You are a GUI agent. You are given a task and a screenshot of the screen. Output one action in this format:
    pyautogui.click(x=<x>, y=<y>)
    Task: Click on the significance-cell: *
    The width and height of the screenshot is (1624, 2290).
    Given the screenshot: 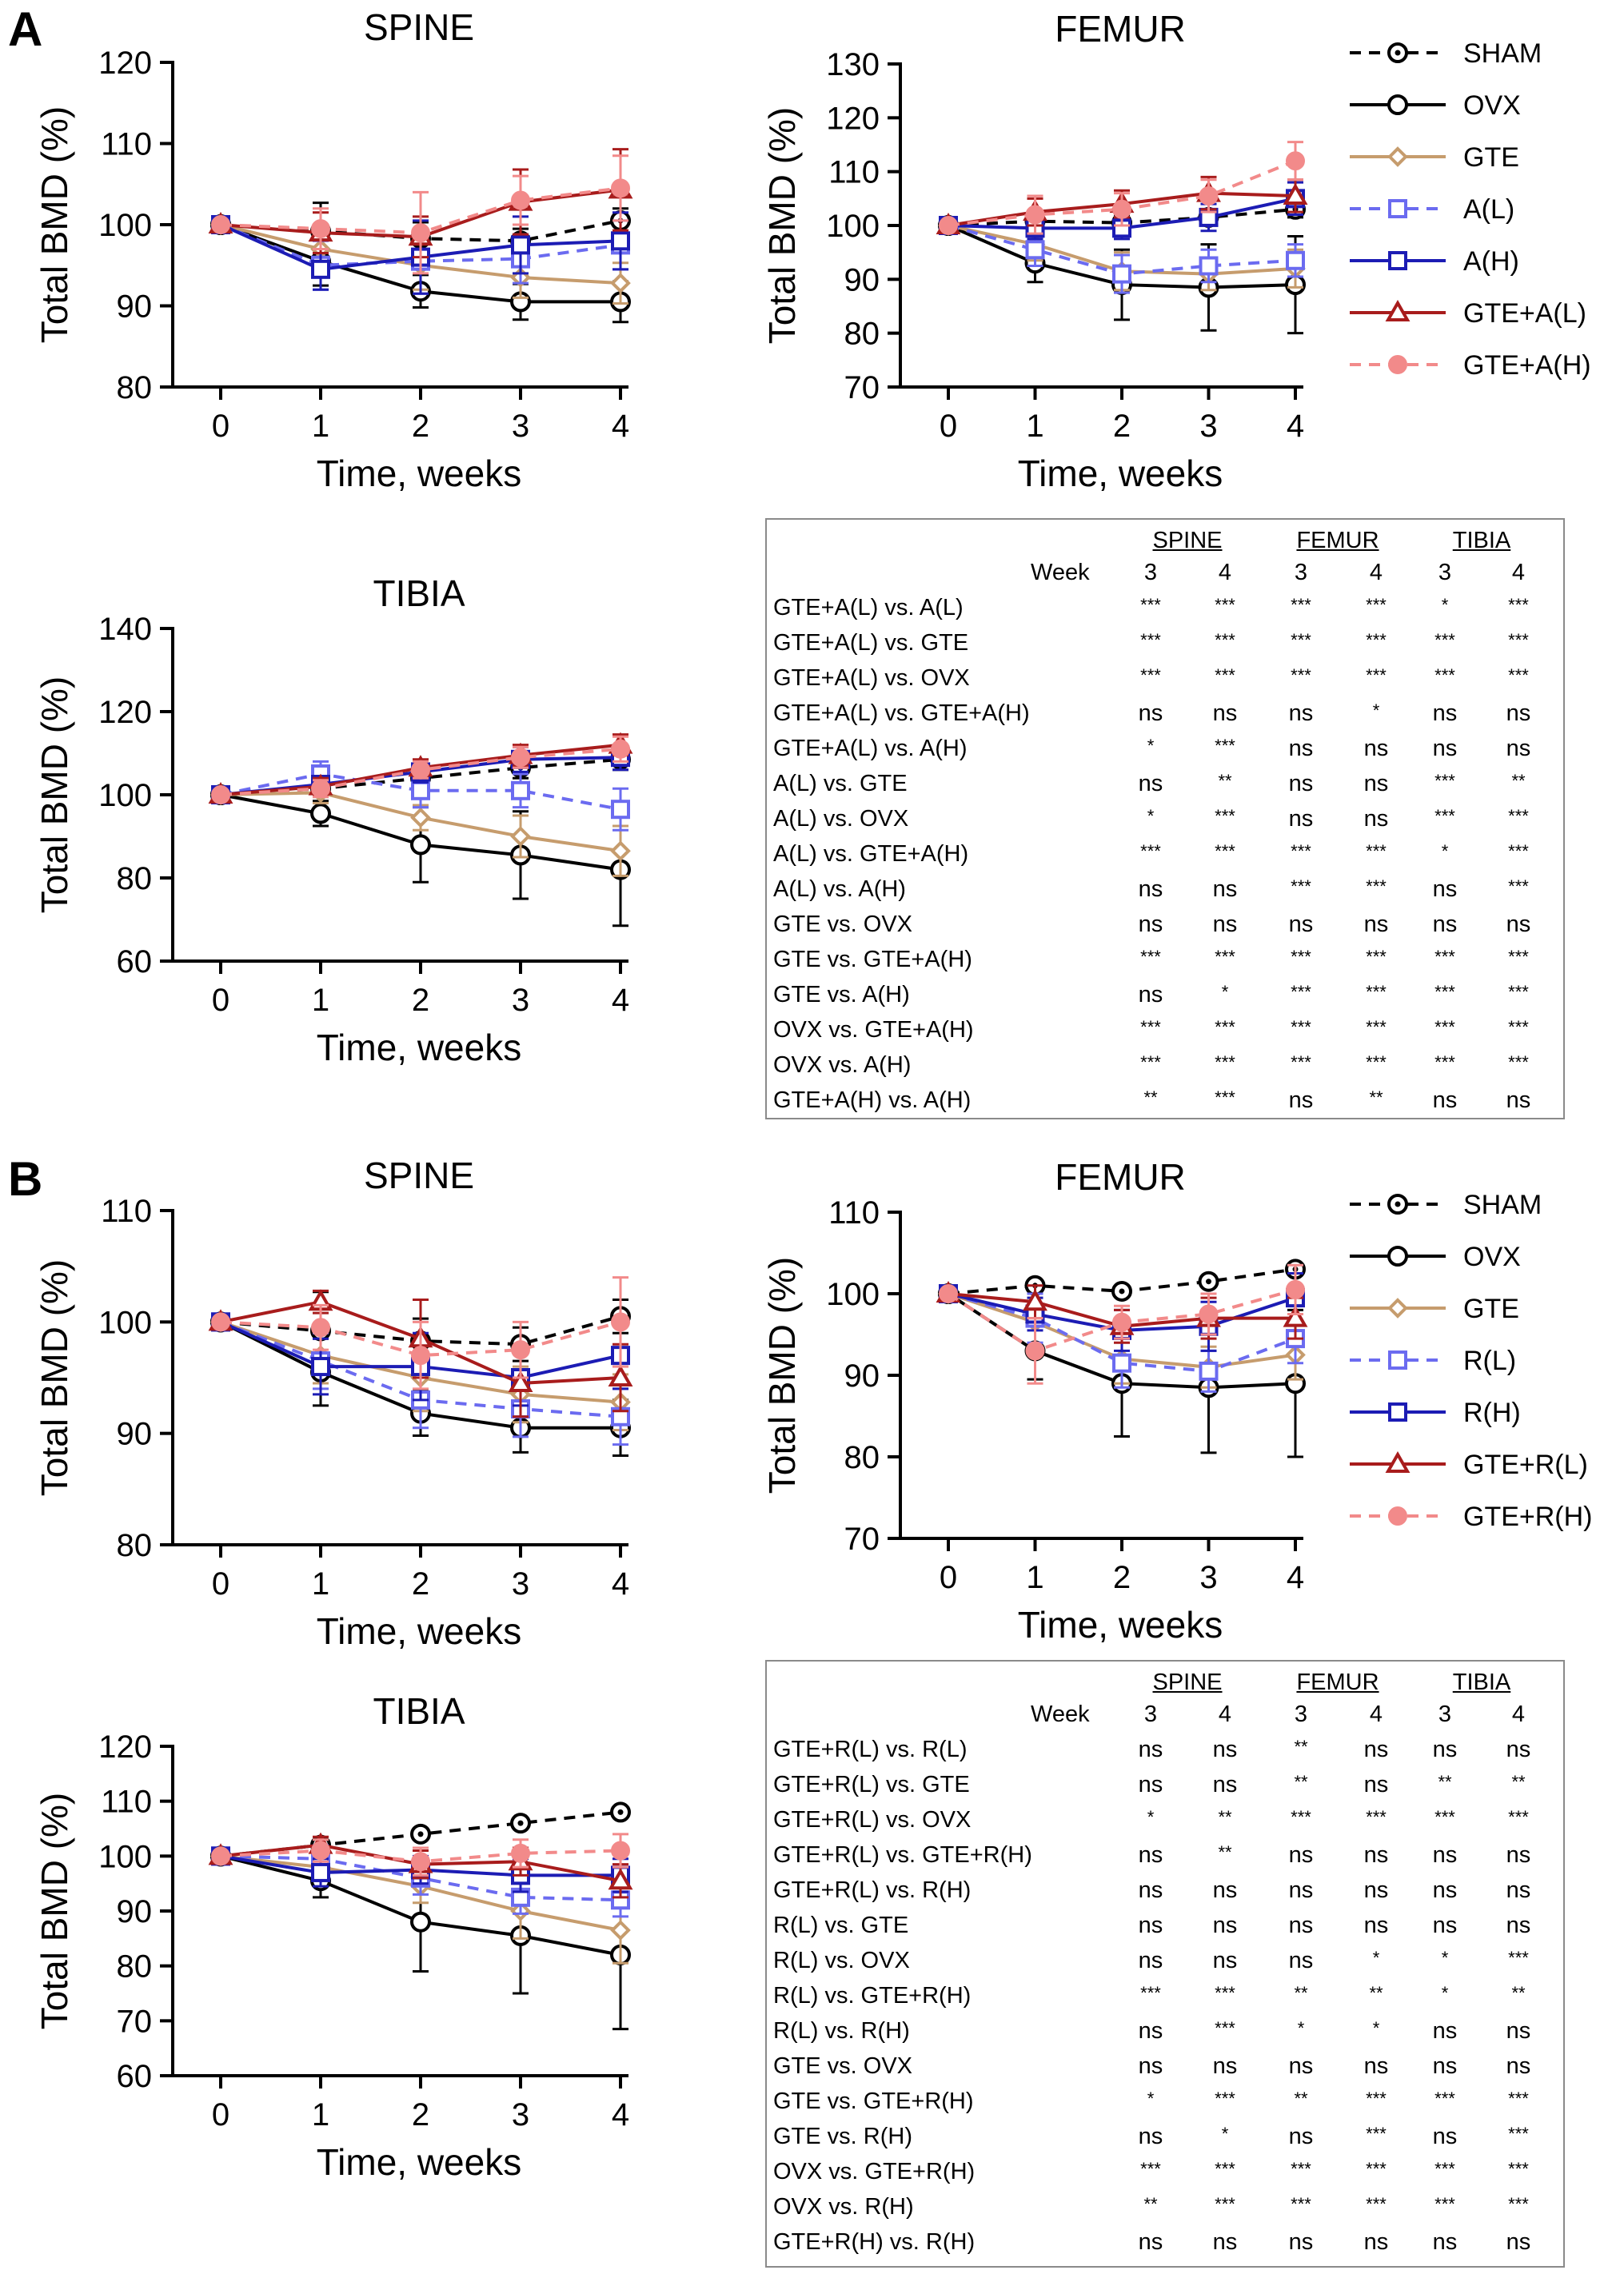 What is the action you would take?
    pyautogui.click(x=1445, y=1958)
    